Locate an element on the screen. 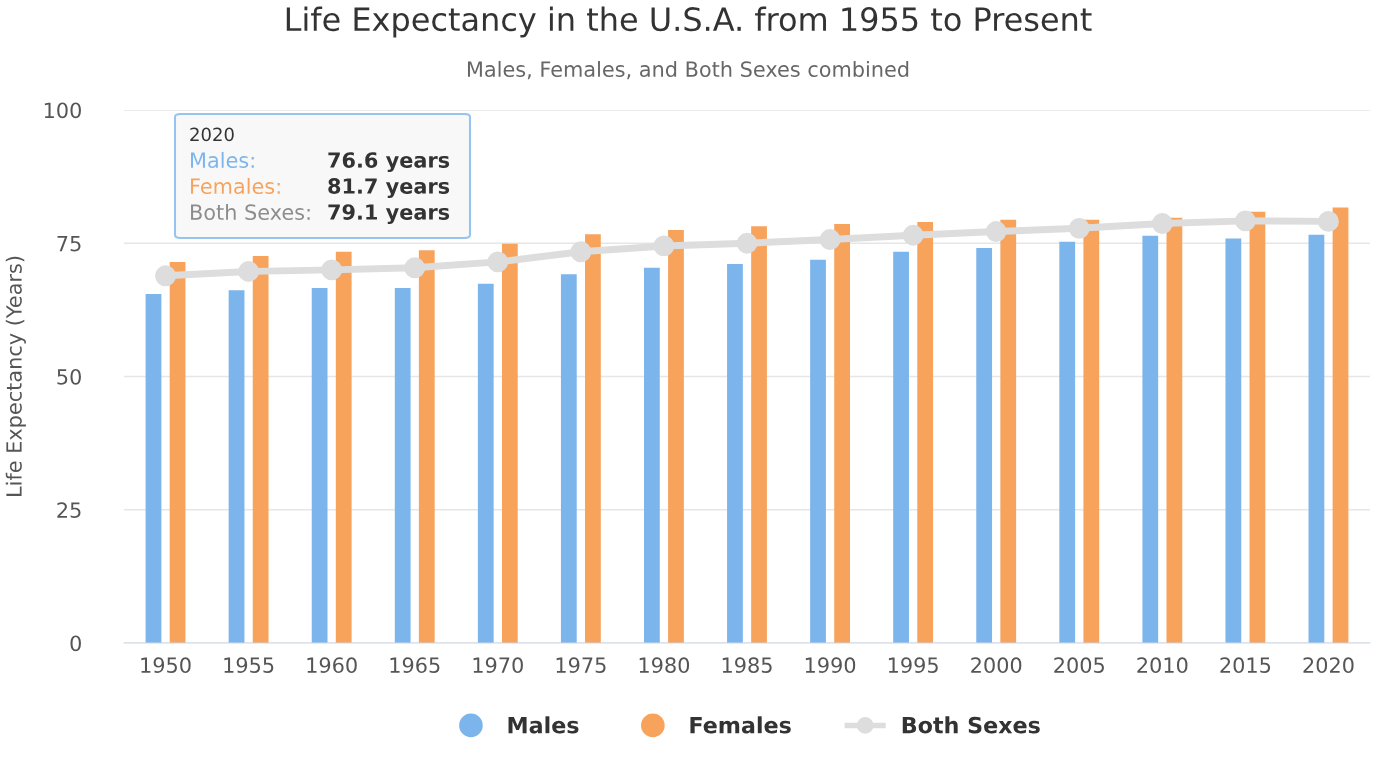 The height and width of the screenshot is (758, 1376). annotation: Females: is located at coordinates (235, 186).